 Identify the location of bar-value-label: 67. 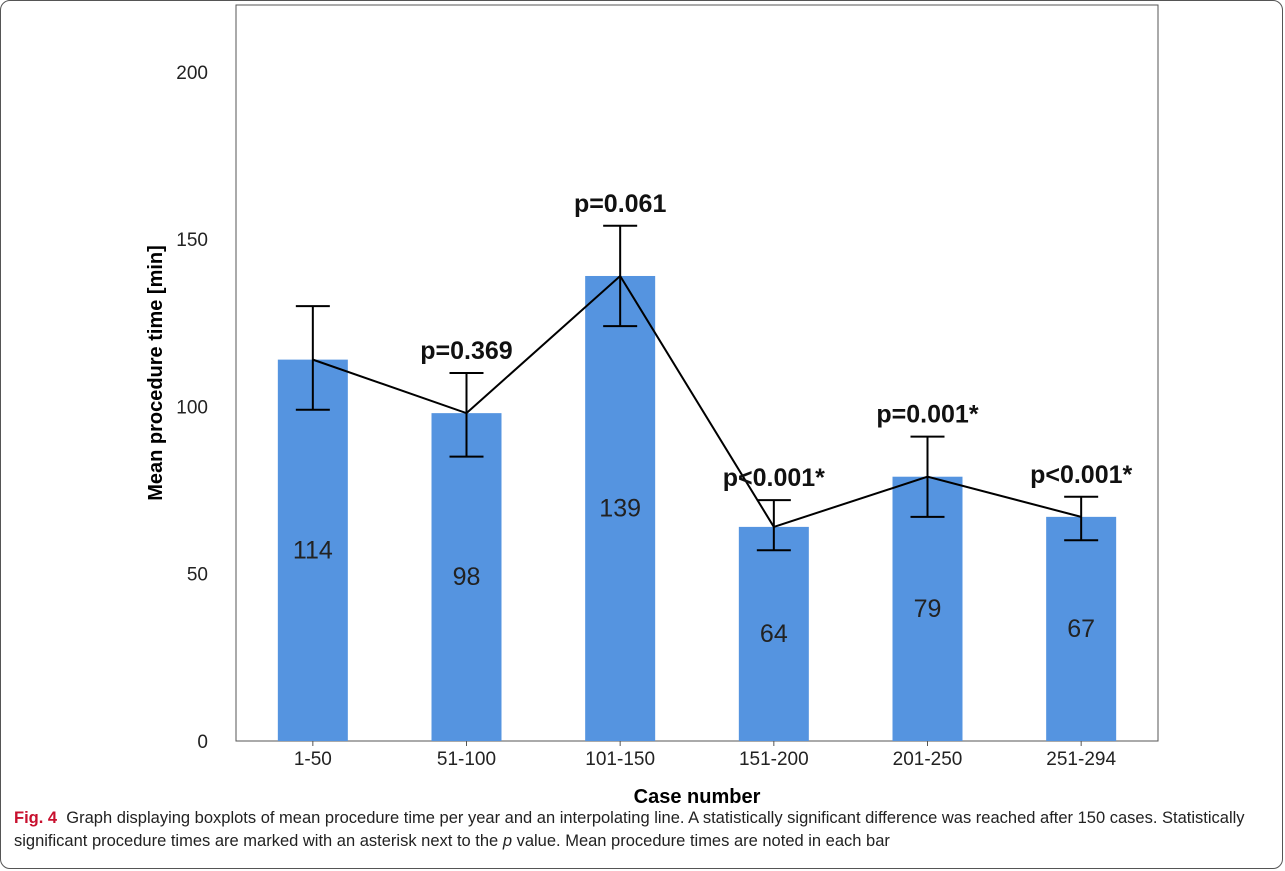
(1081, 629).